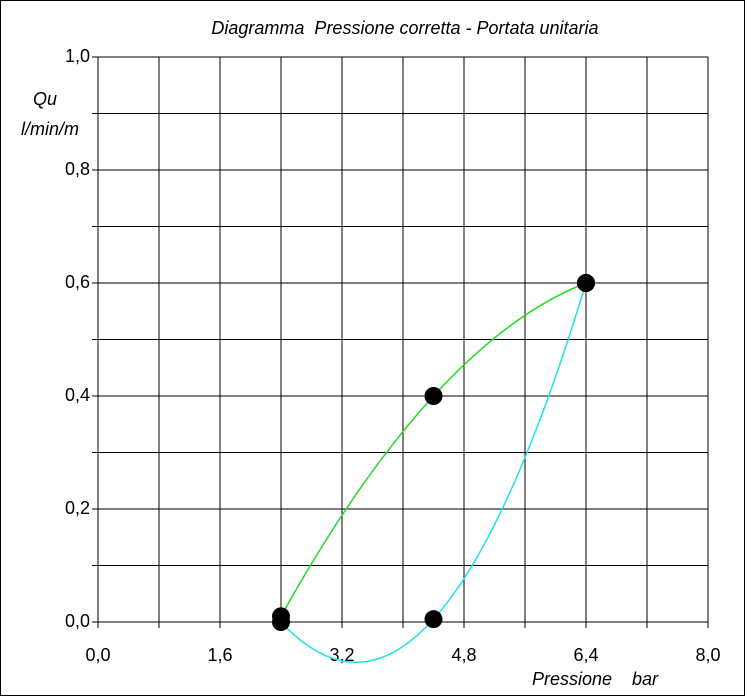 This screenshot has height=697, width=747. What do you see at coordinates (707, 655) in the screenshot?
I see `x-tick-label: 8,0` at bounding box center [707, 655].